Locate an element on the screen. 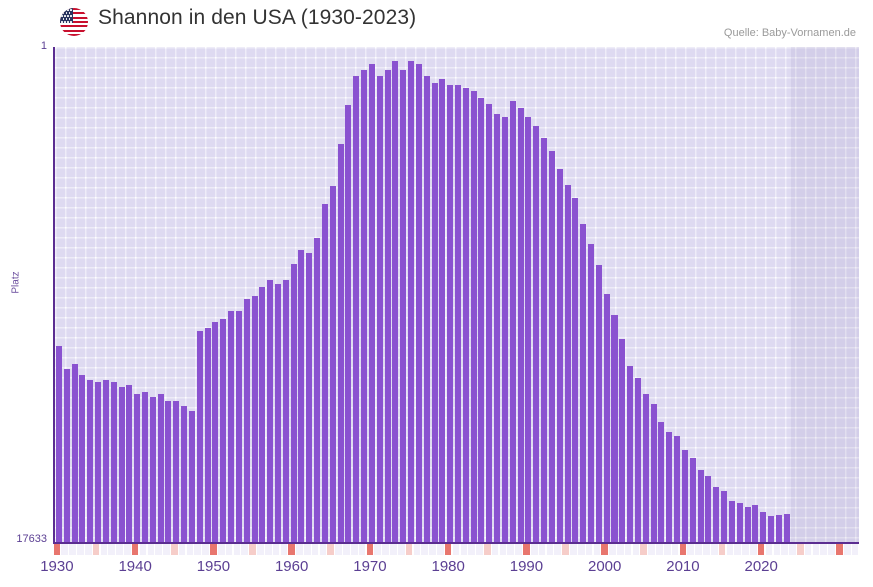 This screenshot has width=873, height=587. x-axis-labels: 1930 1940 1950 1960 1970 1980 1990 2000 2010 2020 is located at coordinates (436, 570).